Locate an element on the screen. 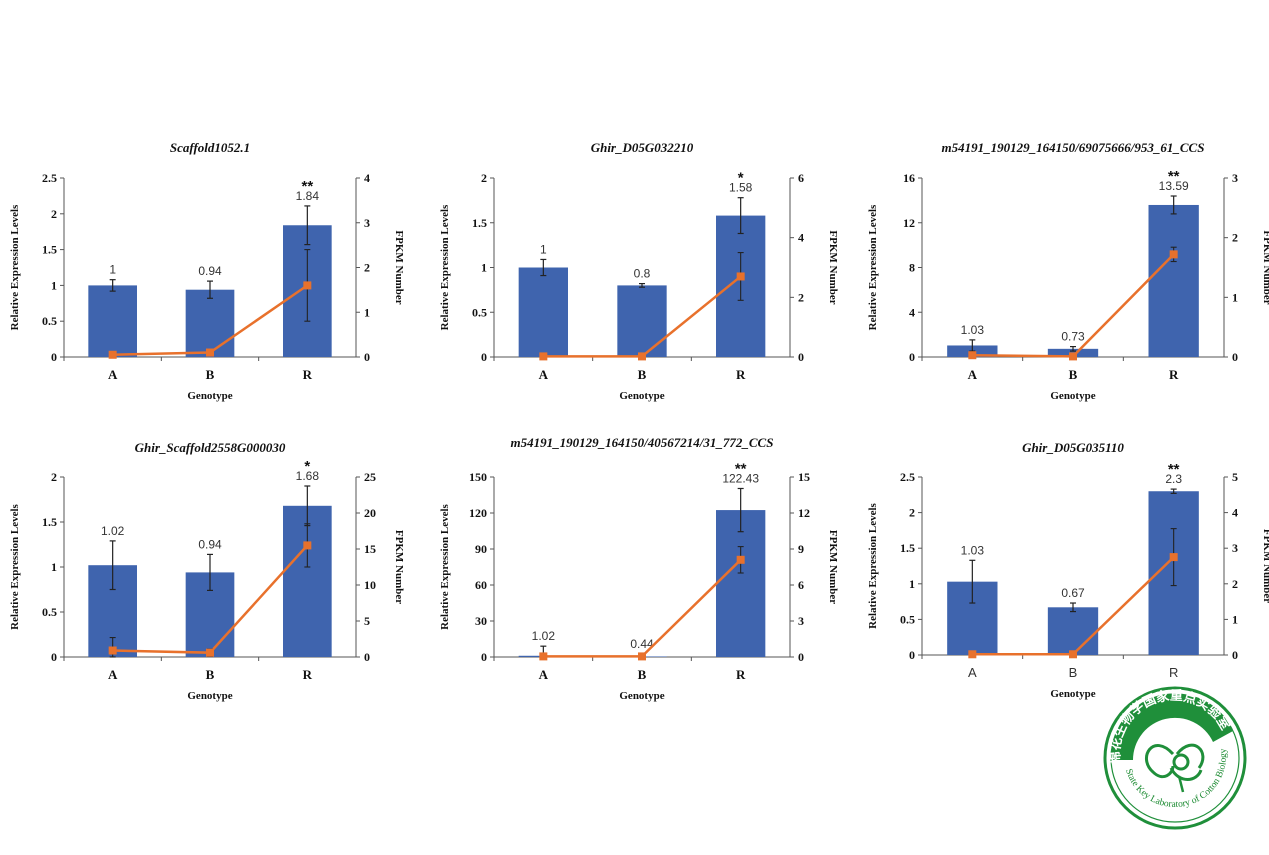 Image resolution: width=1269 pixels, height=855 pixels. y-tick-label: 90 is located at coordinates (481, 549).